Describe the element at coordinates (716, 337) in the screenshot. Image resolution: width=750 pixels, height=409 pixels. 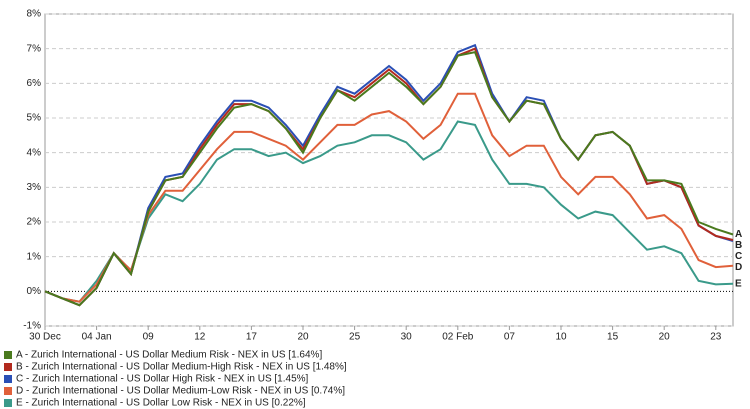
I see `x-tick-label: 23` at that location.